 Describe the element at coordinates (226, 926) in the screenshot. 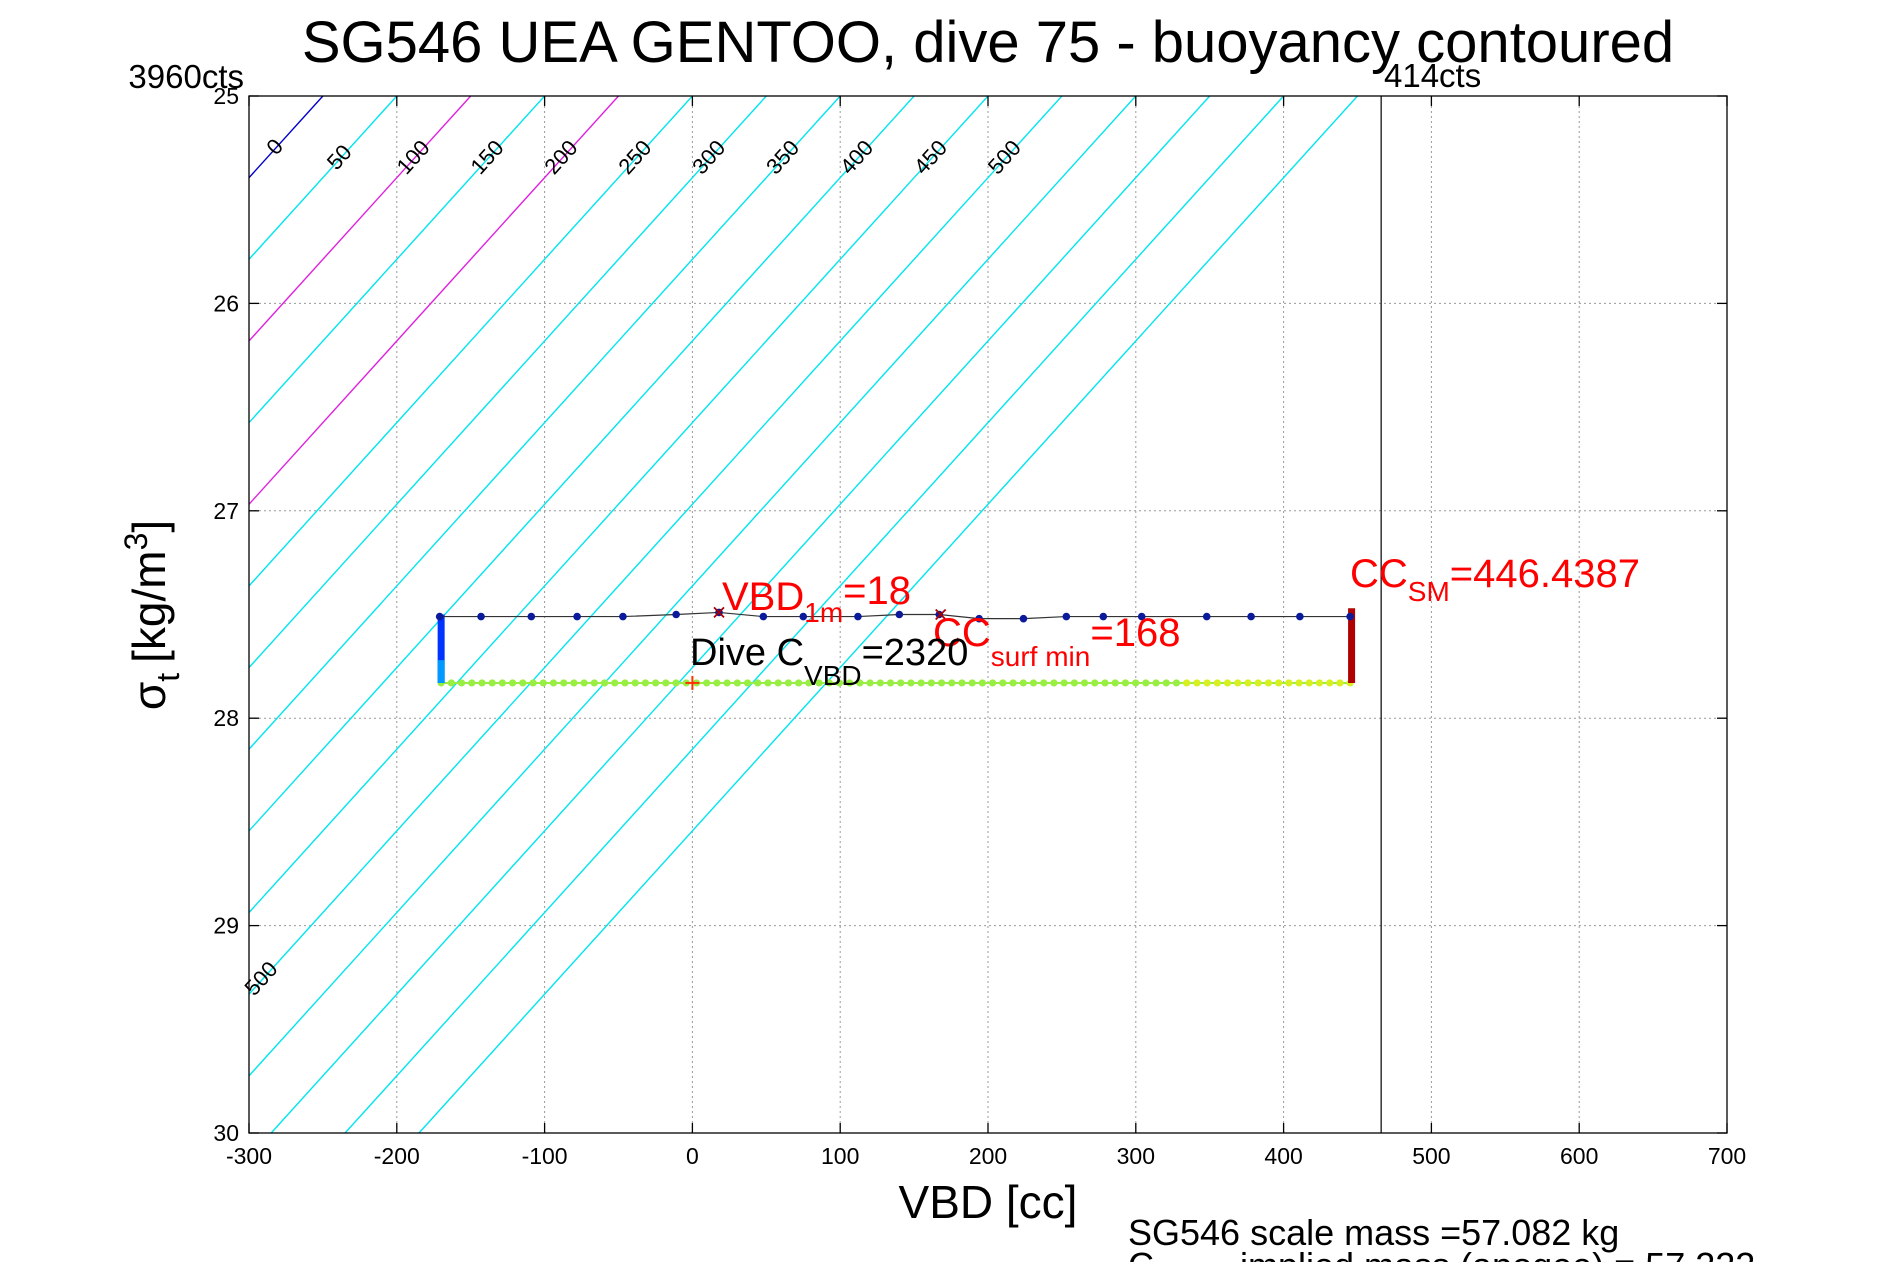

I see `y-tick-label: 29` at that location.